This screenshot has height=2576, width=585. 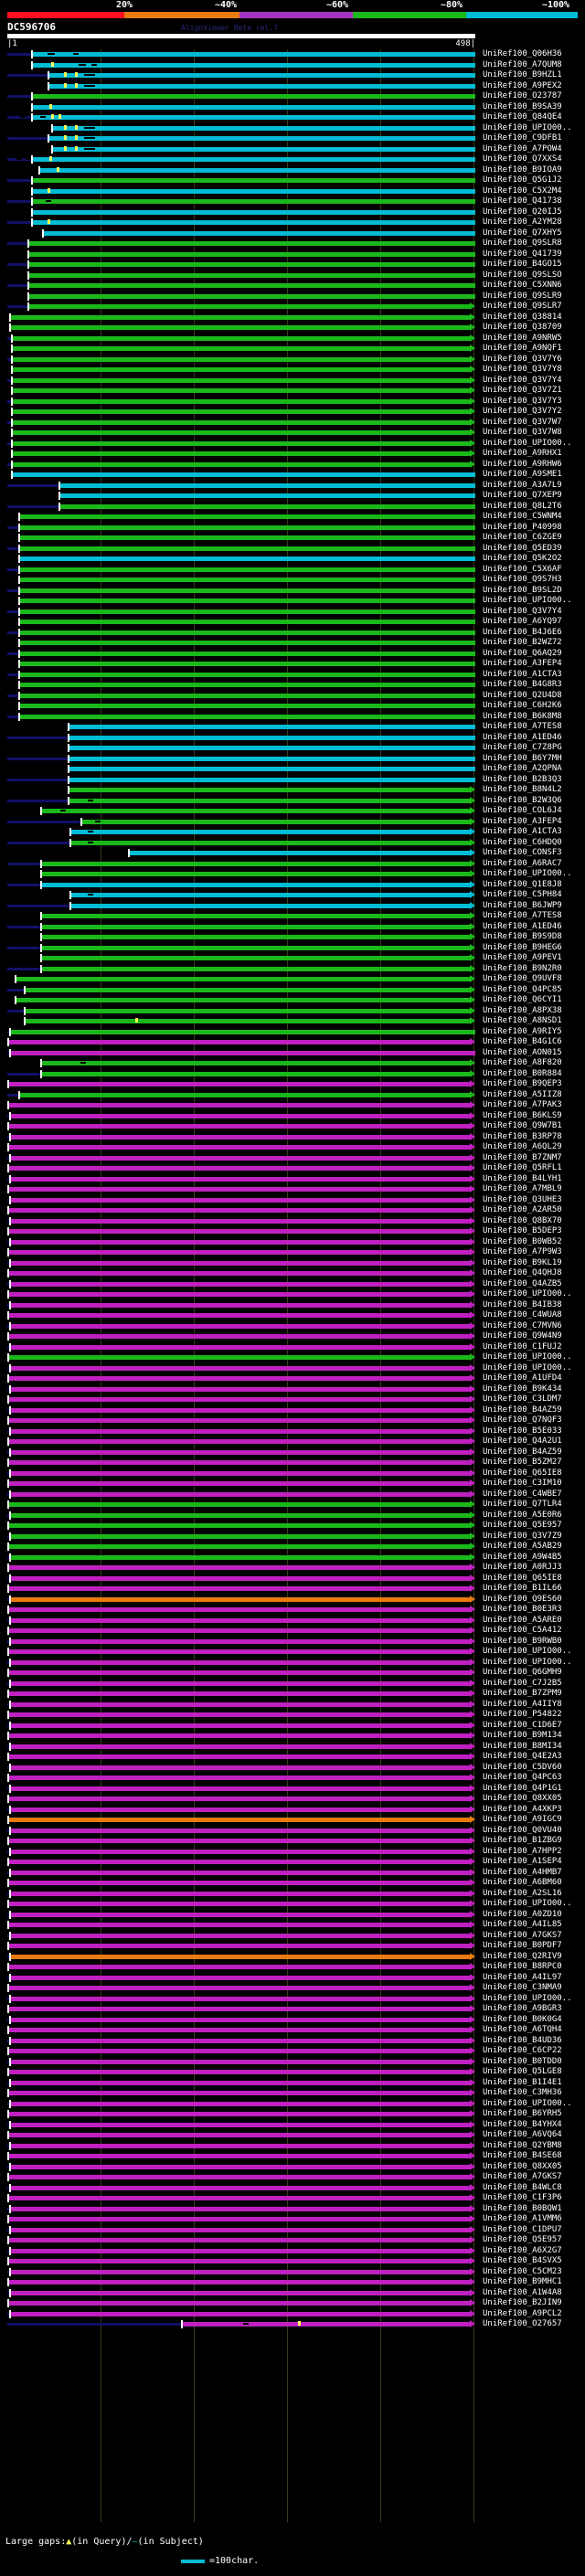 I want to click on alignment-row: UniRef100_C5PH84, so click(x=293, y=895).